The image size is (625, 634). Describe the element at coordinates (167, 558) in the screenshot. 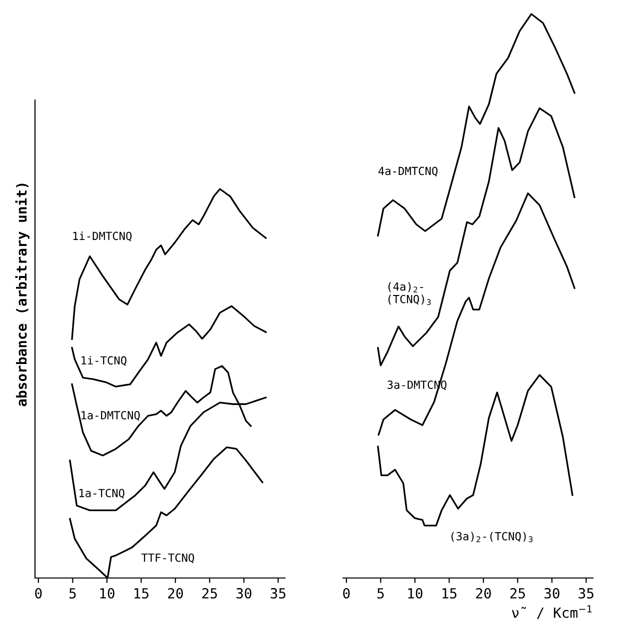

I see `series-label: TTF-TCNQ` at that location.